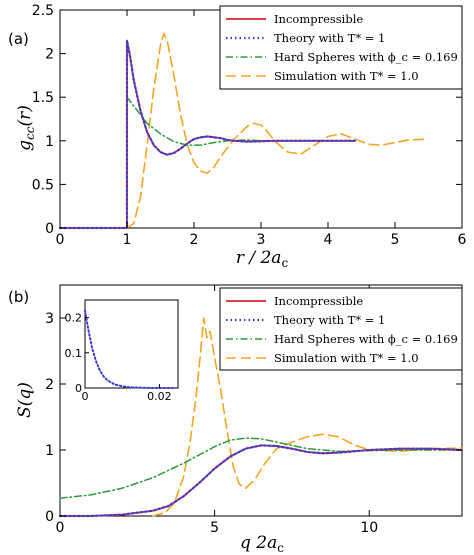 This screenshot has width=474, height=555. Describe the element at coordinates (328, 240) in the screenshot. I see `x-tick-label: 4` at that location.